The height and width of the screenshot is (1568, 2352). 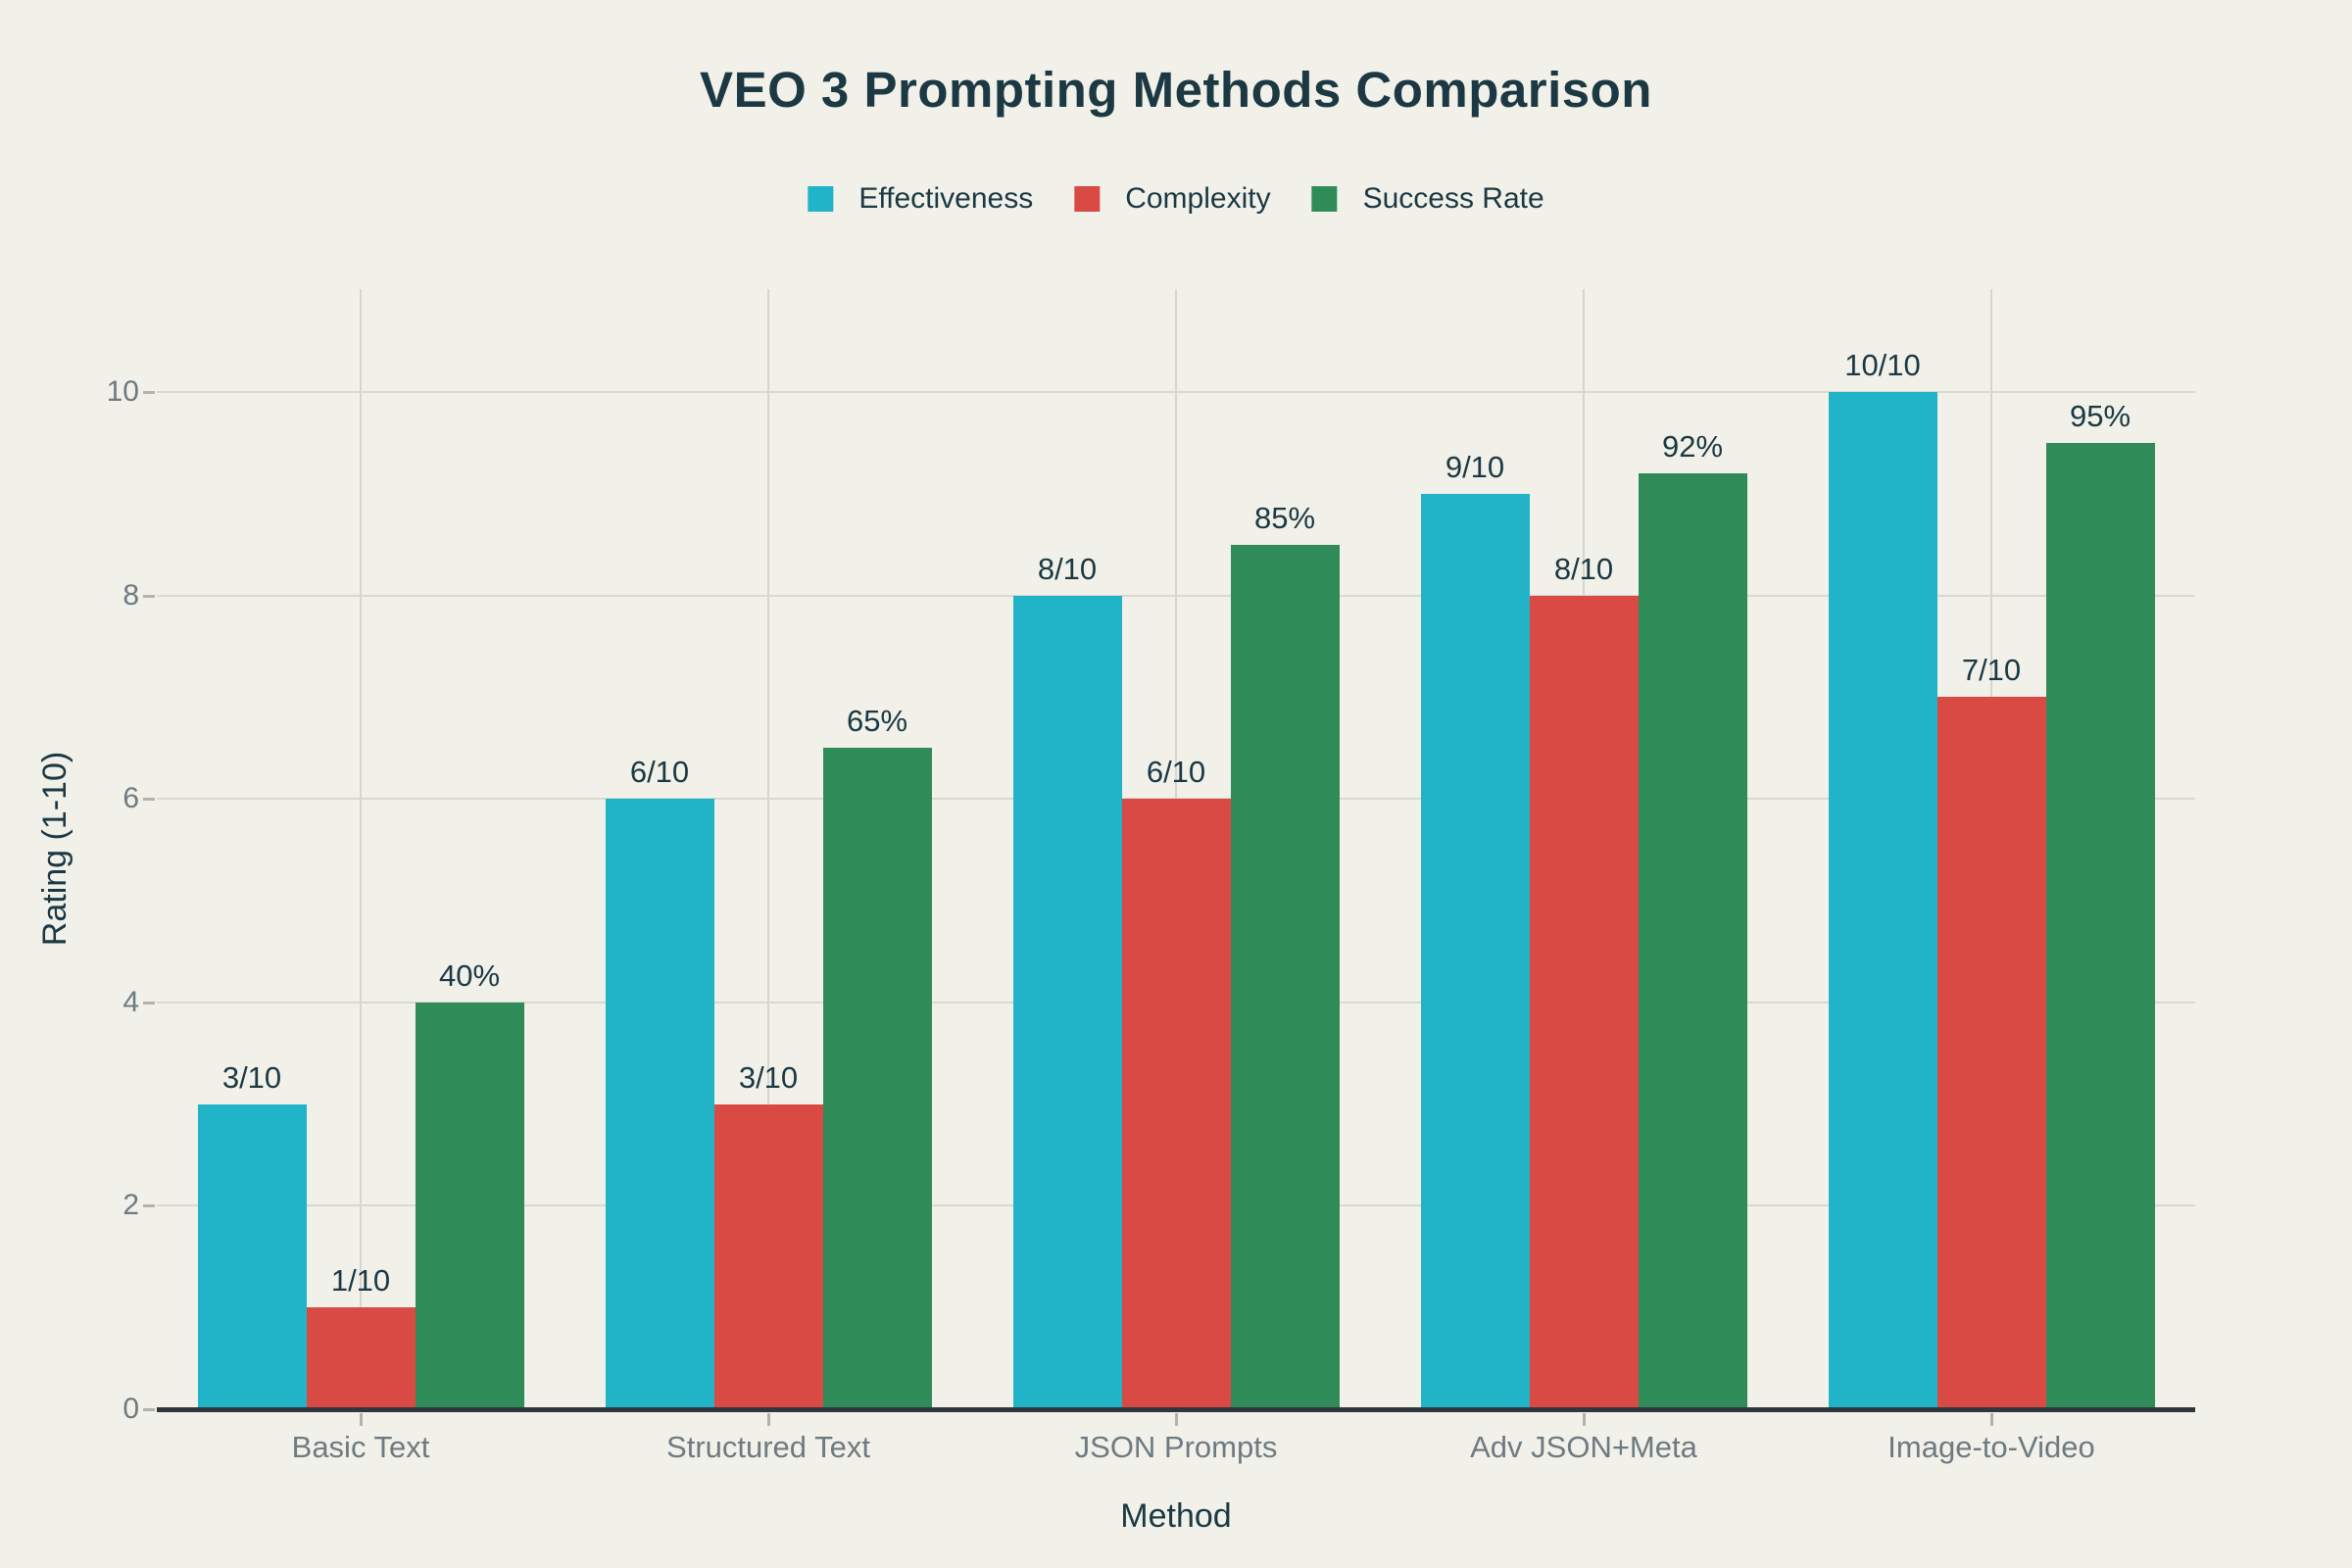 What do you see at coordinates (877, 1078) in the screenshot?
I see `bar-success-rate-structured-text` at bounding box center [877, 1078].